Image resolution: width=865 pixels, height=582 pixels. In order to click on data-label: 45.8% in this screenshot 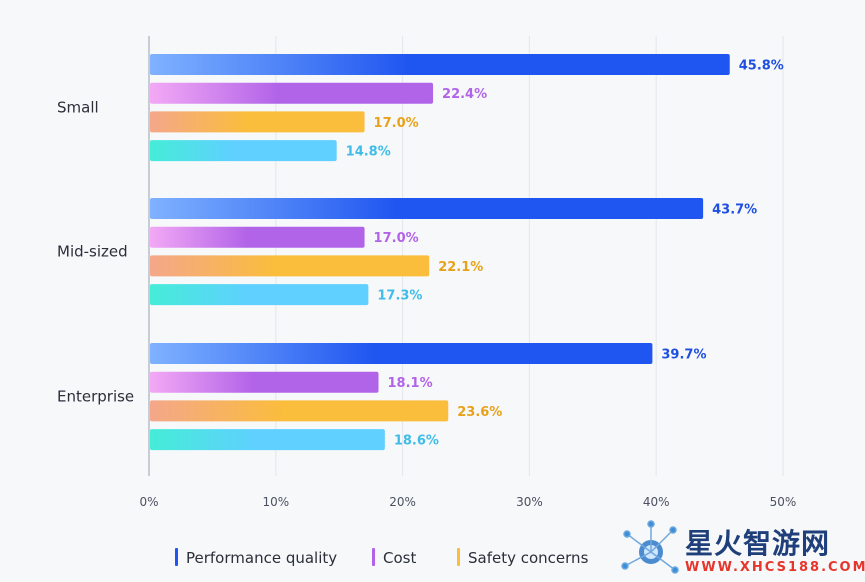, I will do `click(761, 66)`.